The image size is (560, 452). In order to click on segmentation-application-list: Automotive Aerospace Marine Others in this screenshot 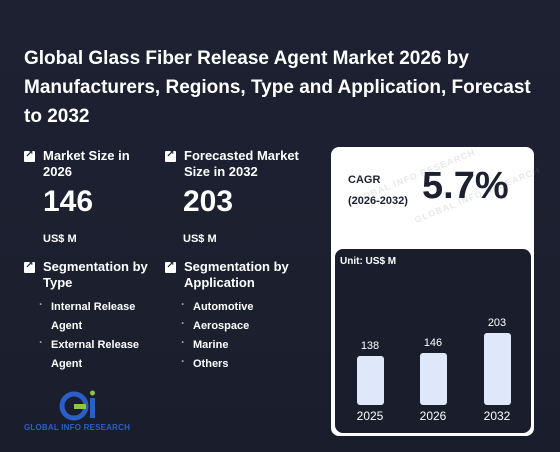, I will do `click(239, 334)`.